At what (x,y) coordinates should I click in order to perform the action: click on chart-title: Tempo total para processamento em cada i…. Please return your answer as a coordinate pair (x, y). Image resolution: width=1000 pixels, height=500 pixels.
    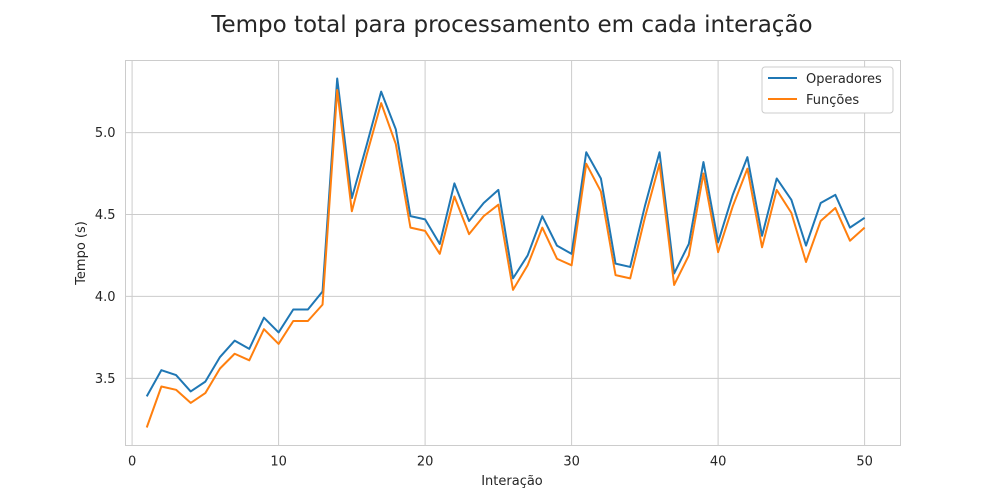
    Looking at the image, I should click on (511, 25).